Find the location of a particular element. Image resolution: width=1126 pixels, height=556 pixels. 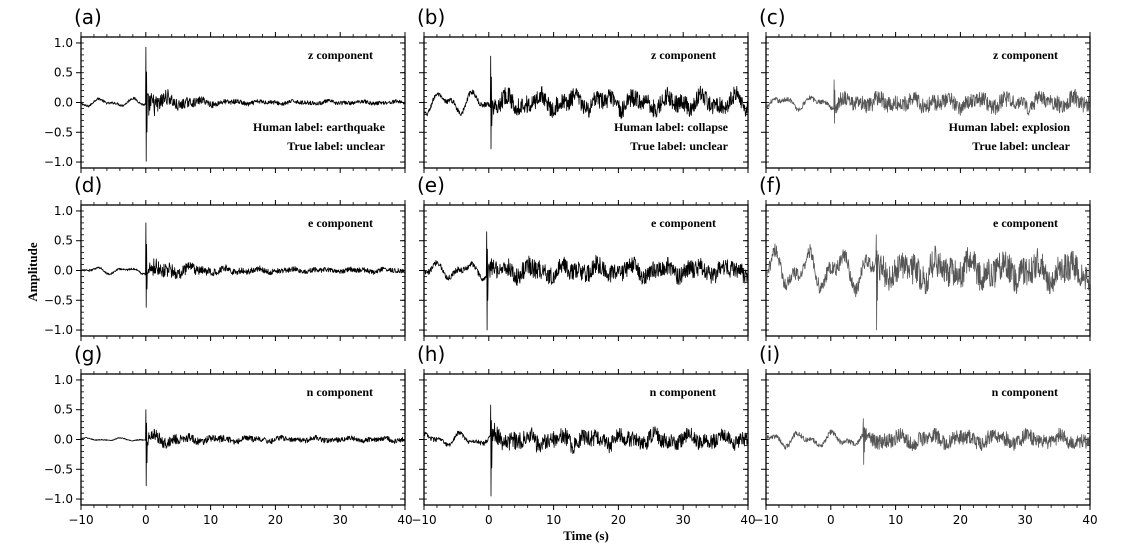

panel-i: −10 0 10 20 30 40 (i) n component is located at coordinates (925, 434).